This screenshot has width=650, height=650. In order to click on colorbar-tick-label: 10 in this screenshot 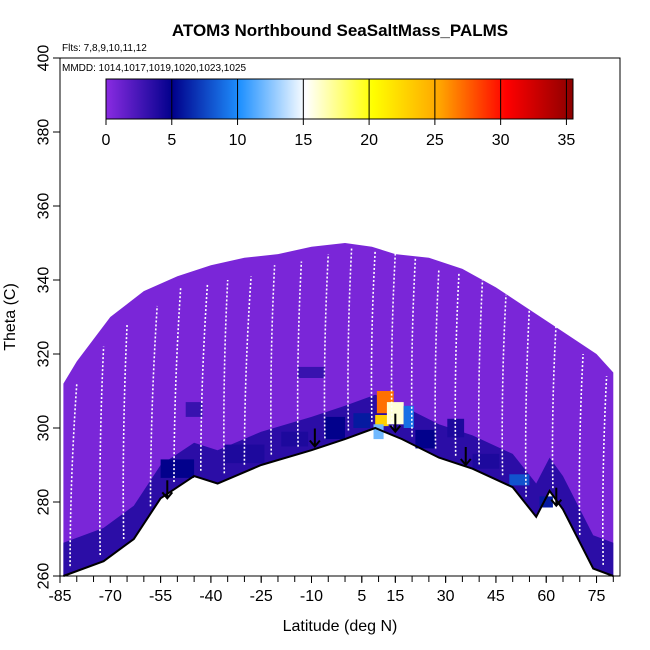, I will do `click(238, 140)`.